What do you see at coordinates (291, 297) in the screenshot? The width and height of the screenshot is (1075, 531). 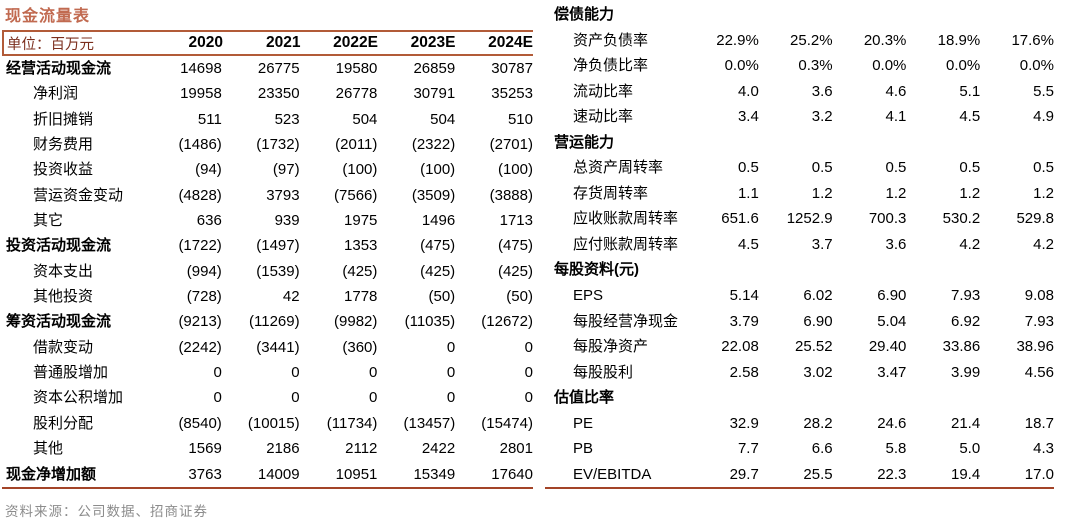 I see `cell-value: 42` at bounding box center [291, 297].